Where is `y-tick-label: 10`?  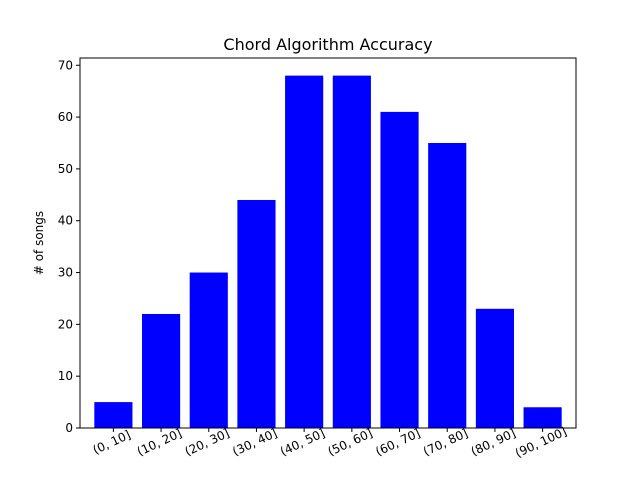 y-tick-label: 10 is located at coordinates (65, 376).